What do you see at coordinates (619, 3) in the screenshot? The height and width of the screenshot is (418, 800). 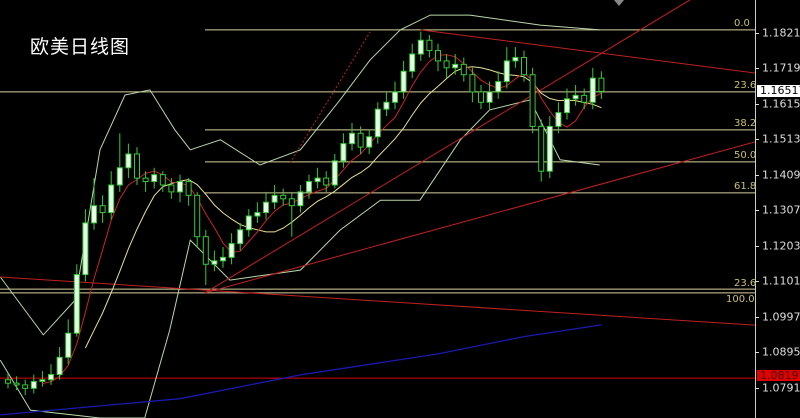 I see `chart-shift-marker-icon` at bounding box center [619, 3].